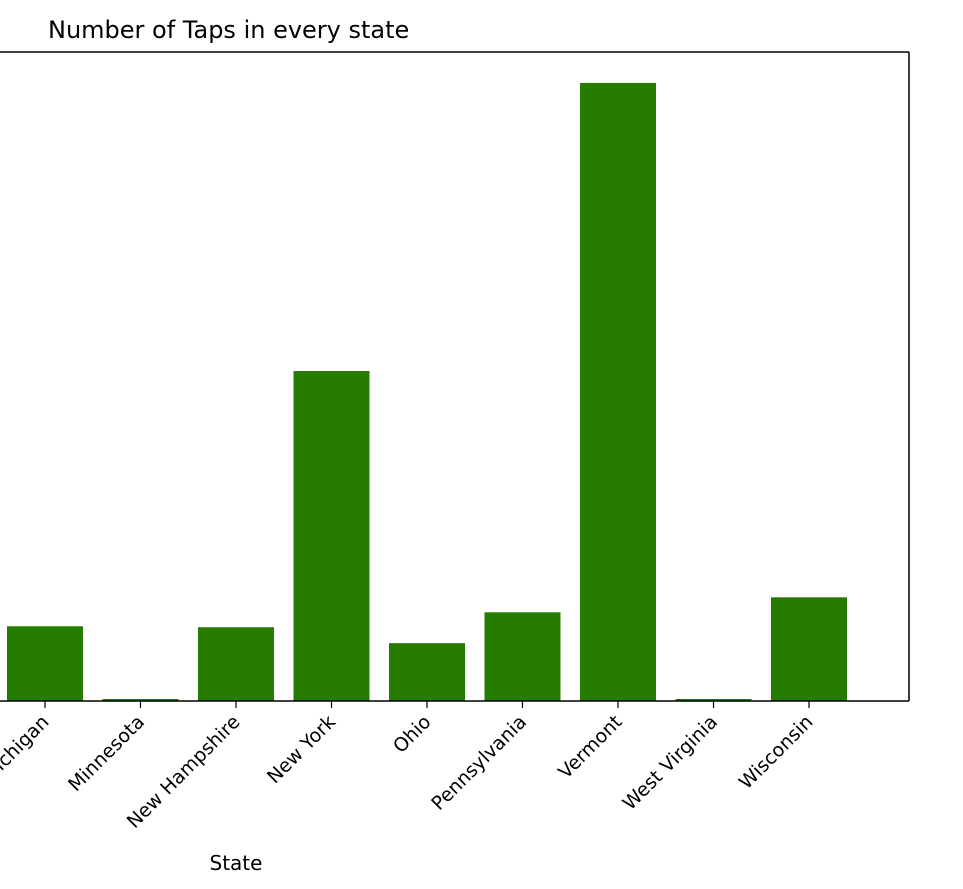  Describe the element at coordinates (27, 749) in the screenshot. I see `x-tick-label-michigan: Michigan` at that location.